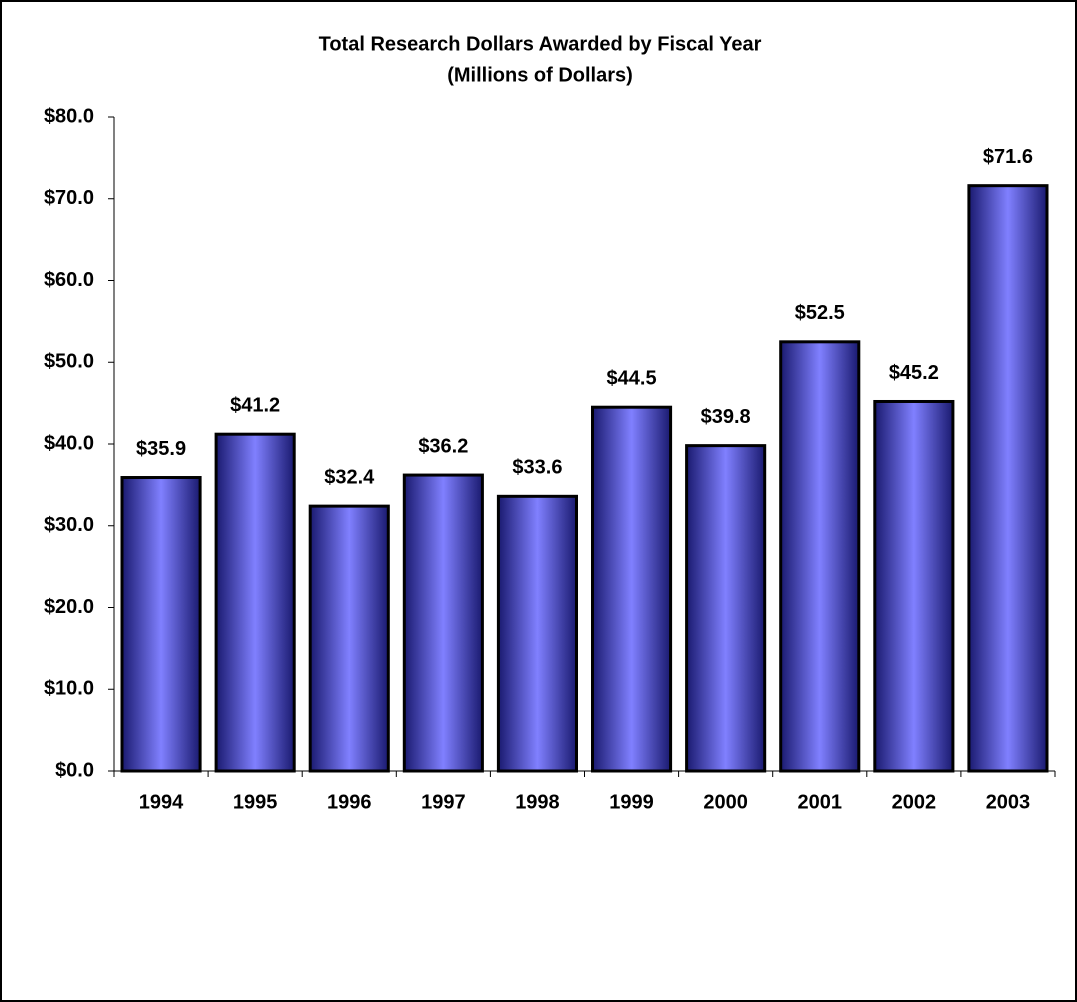 The height and width of the screenshot is (1002, 1077). I want to click on data-label: $33.6, so click(537, 468).